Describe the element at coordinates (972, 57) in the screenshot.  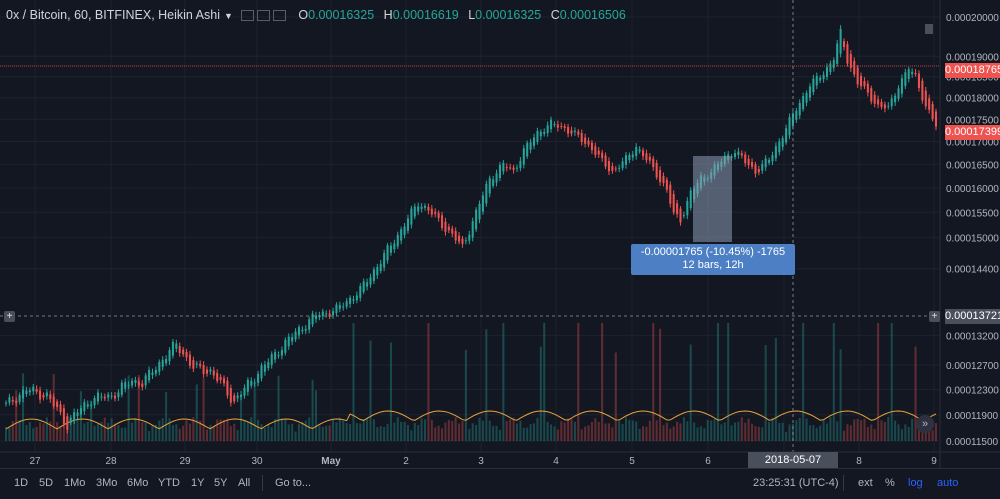
I see `y-tick-label: 0.00019000` at that location.